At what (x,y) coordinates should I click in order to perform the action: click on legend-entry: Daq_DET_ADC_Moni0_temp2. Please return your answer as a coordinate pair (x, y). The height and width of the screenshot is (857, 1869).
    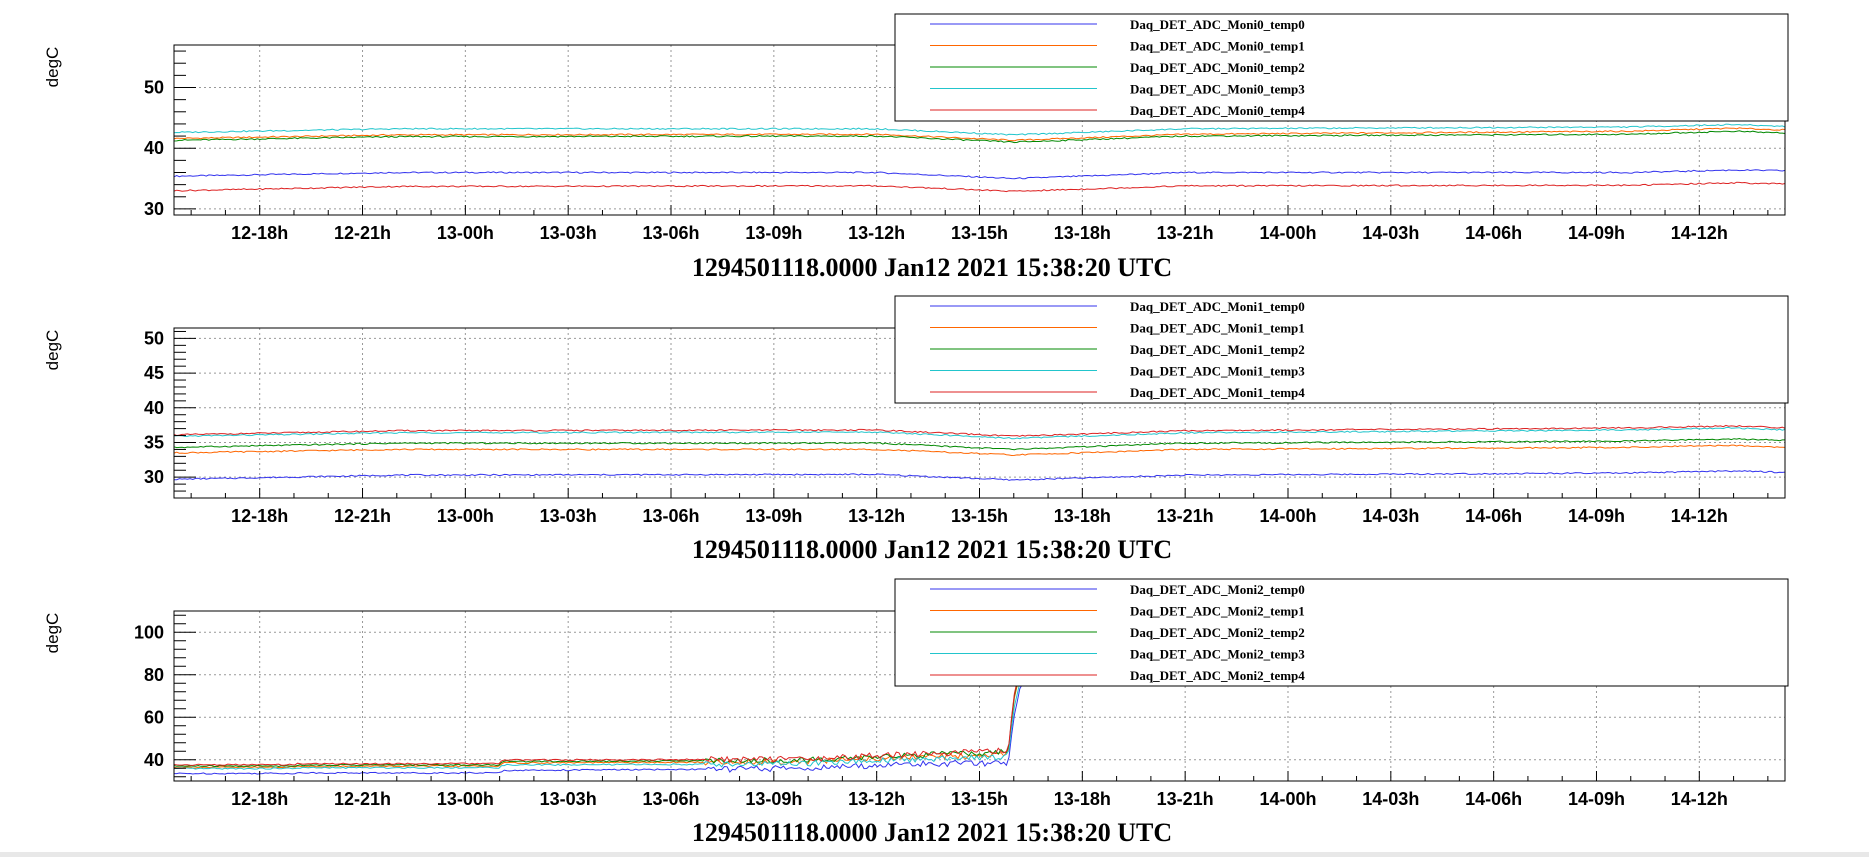
    Looking at the image, I should click on (1217, 67).